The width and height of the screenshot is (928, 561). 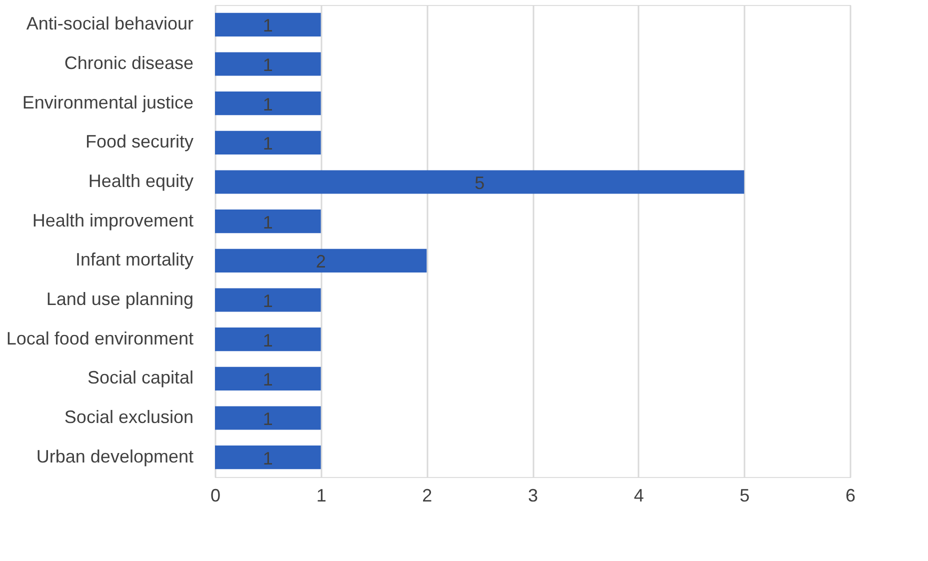 I want to click on y-tick-label: Land use planning, so click(x=120, y=299).